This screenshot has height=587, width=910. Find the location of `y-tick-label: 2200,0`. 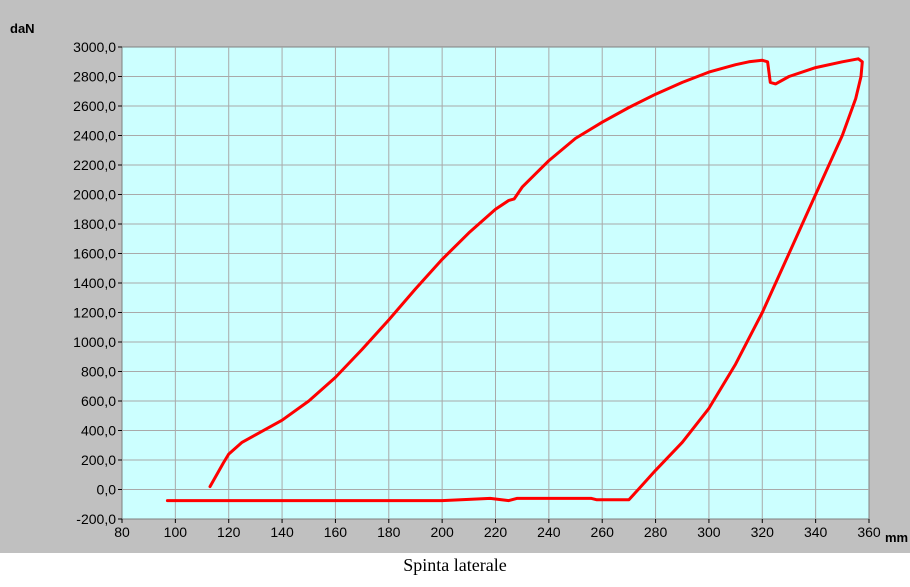

y-tick-label: 2200,0 is located at coordinates (94, 165).